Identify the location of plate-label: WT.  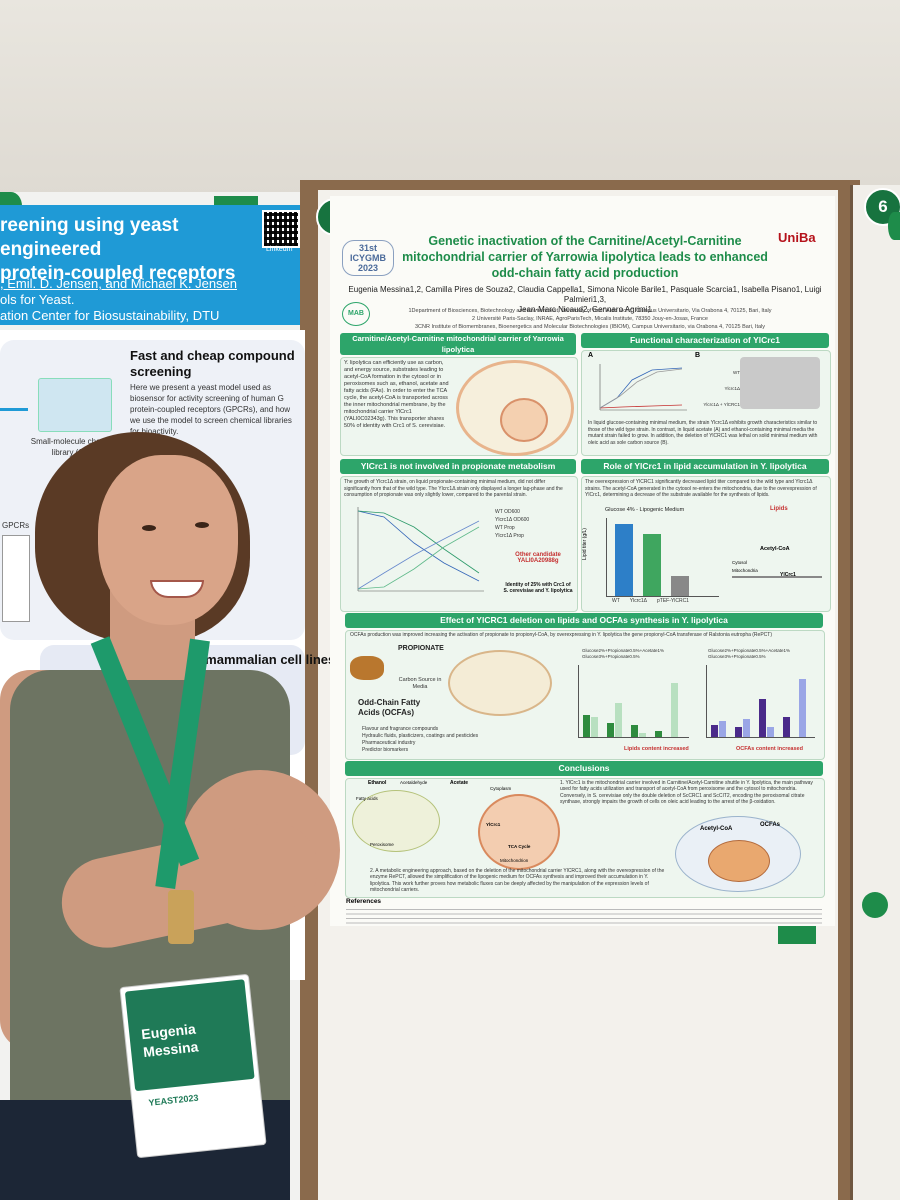
(736, 372).